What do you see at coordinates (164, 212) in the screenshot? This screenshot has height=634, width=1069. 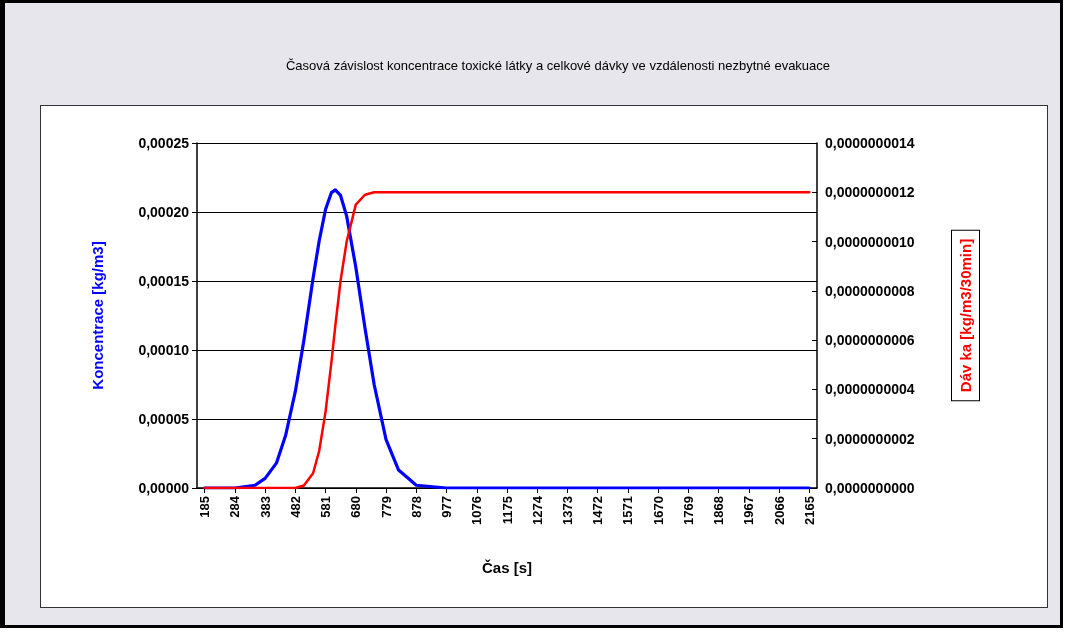 I see `y-tick-label: 0,00020` at bounding box center [164, 212].